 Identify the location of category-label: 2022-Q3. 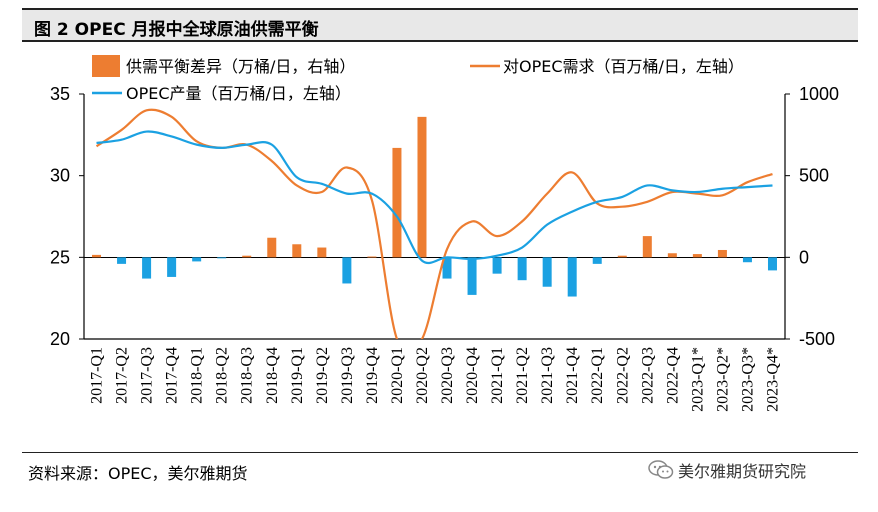
(647, 375).